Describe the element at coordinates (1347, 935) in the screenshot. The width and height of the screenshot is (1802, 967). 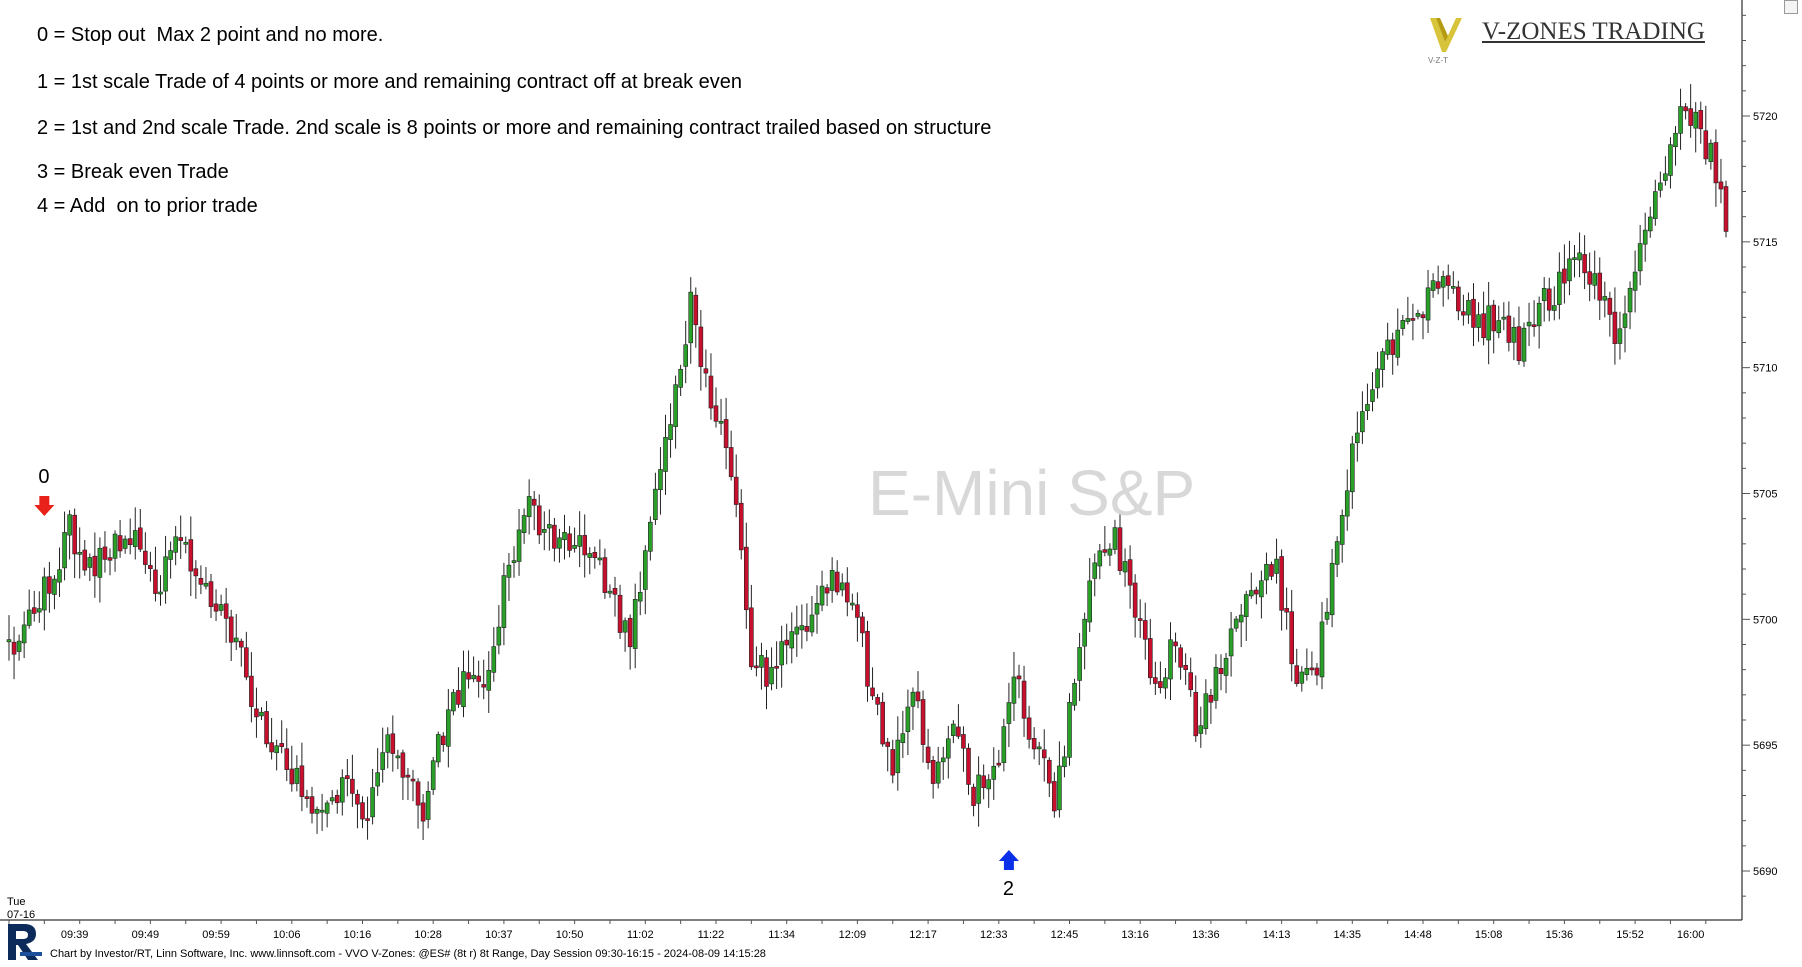
I see `time-tick-label: 14:35` at that location.